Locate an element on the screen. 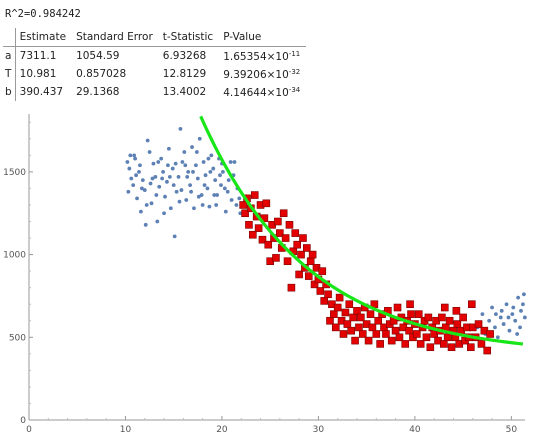  table-row-t: T 10.981 0.857028 12.8129 9.39206×10-32 is located at coordinates (154, 74).